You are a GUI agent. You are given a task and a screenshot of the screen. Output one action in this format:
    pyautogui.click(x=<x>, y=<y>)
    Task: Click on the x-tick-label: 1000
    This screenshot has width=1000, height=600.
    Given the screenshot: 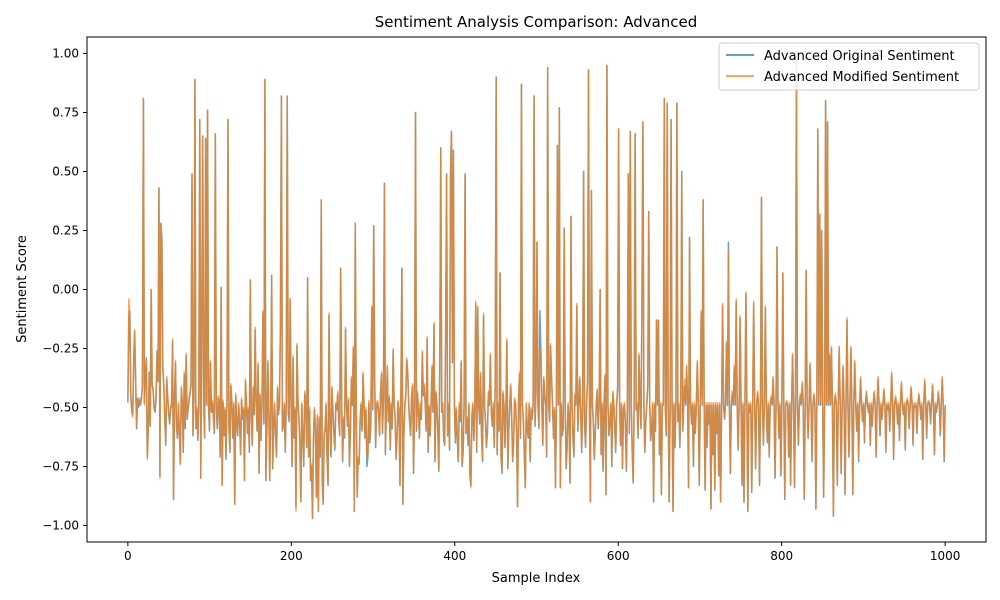 What is the action you would take?
    pyautogui.click(x=945, y=556)
    